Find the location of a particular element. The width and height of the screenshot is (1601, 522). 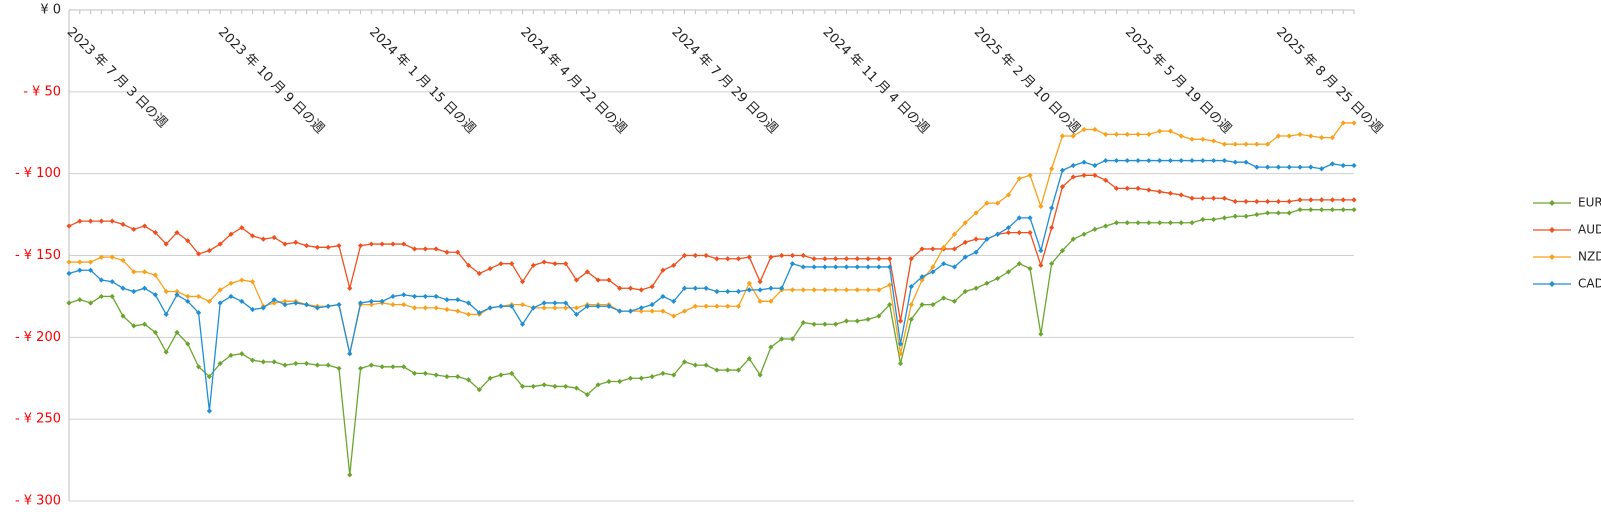

y-tick-label: - ¥ 50 is located at coordinates (42, 91).